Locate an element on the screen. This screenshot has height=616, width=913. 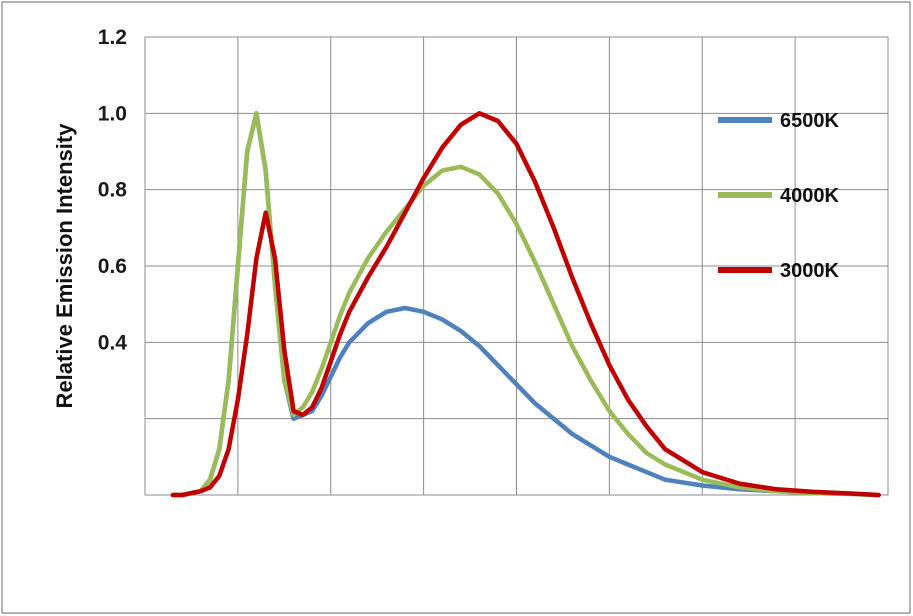
y-tick-label: 0.6 is located at coordinates (112, 266).